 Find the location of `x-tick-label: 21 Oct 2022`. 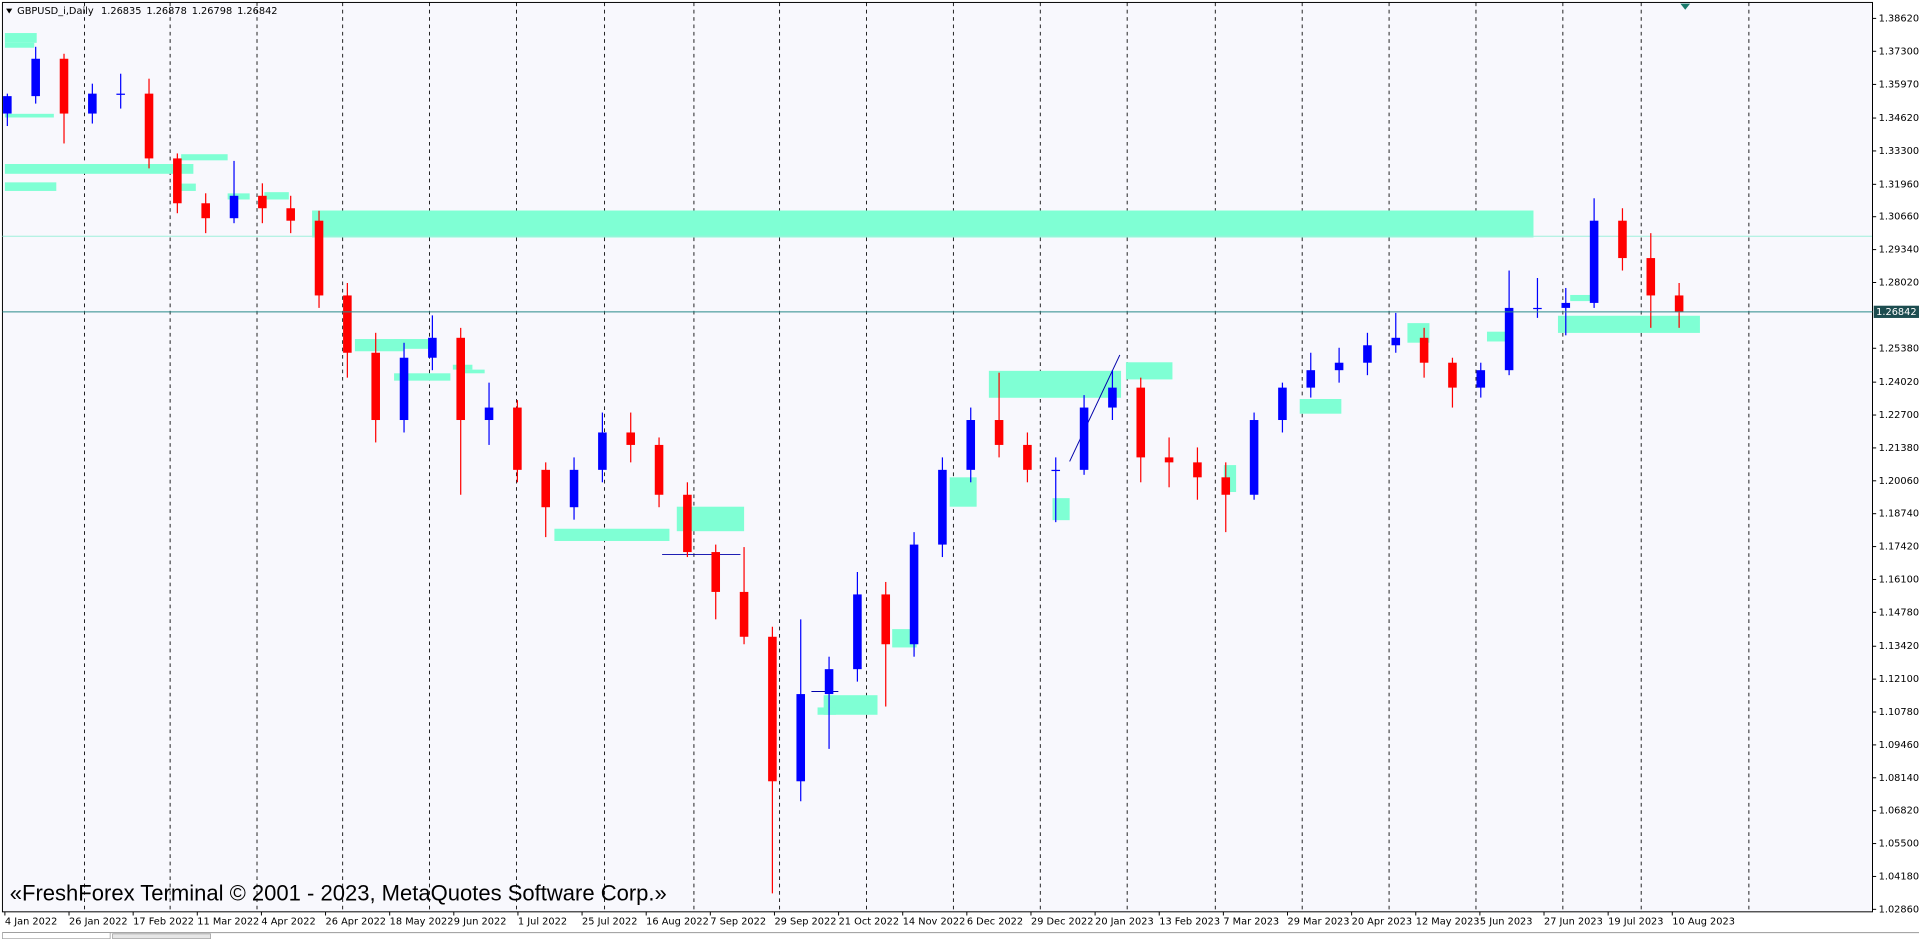

x-tick-label: 21 Oct 2022 is located at coordinates (869, 922).